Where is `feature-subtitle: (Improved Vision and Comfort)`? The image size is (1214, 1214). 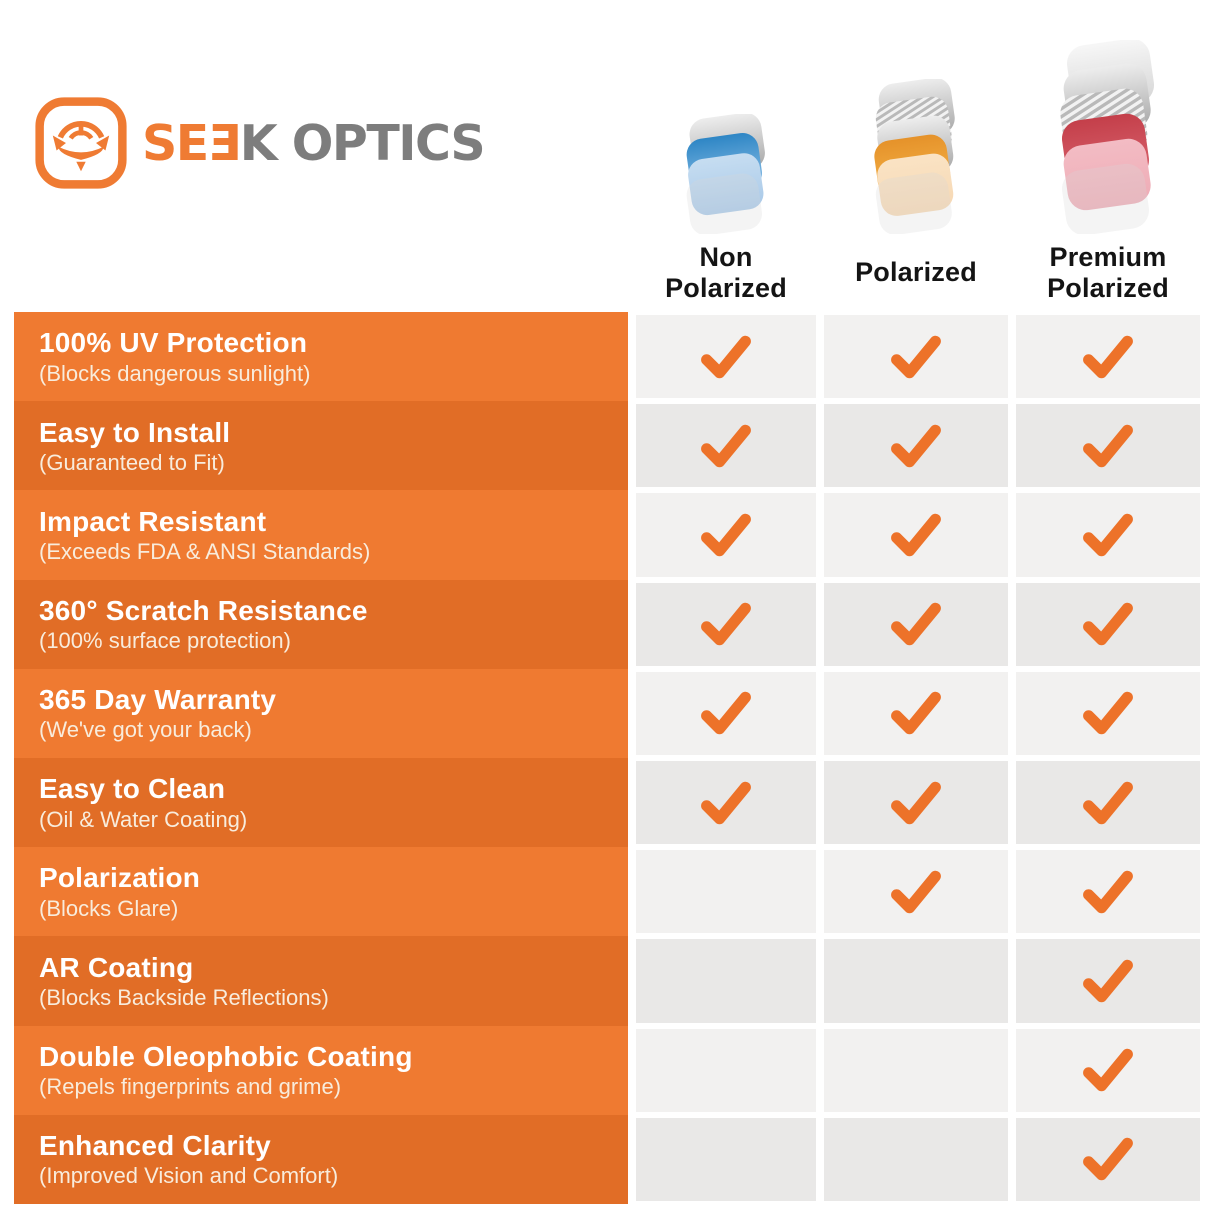
feature-subtitle: (Improved Vision and Comfort) is located at coordinates (189, 1176).